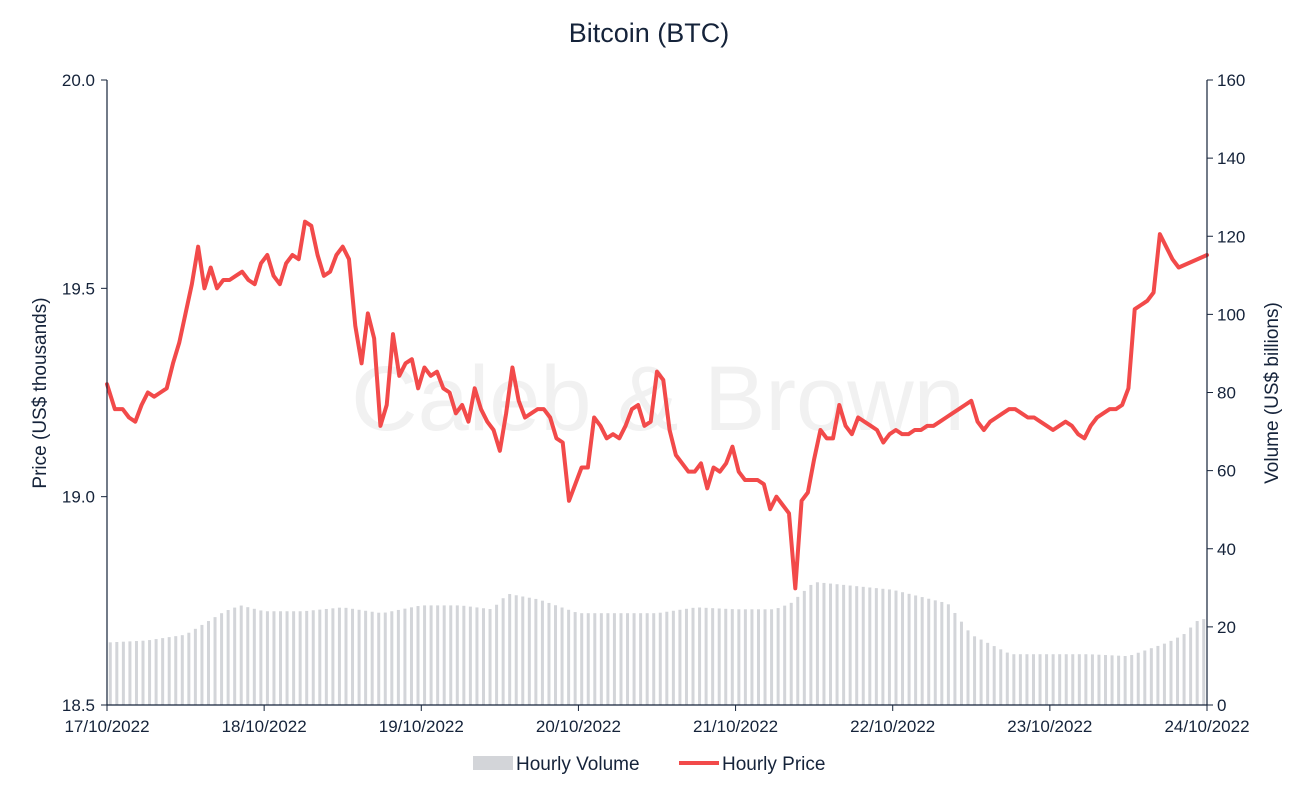 The height and width of the screenshot is (792, 1298). What do you see at coordinates (773, 764) in the screenshot?
I see `legend-label-price: Hourly Price` at bounding box center [773, 764].